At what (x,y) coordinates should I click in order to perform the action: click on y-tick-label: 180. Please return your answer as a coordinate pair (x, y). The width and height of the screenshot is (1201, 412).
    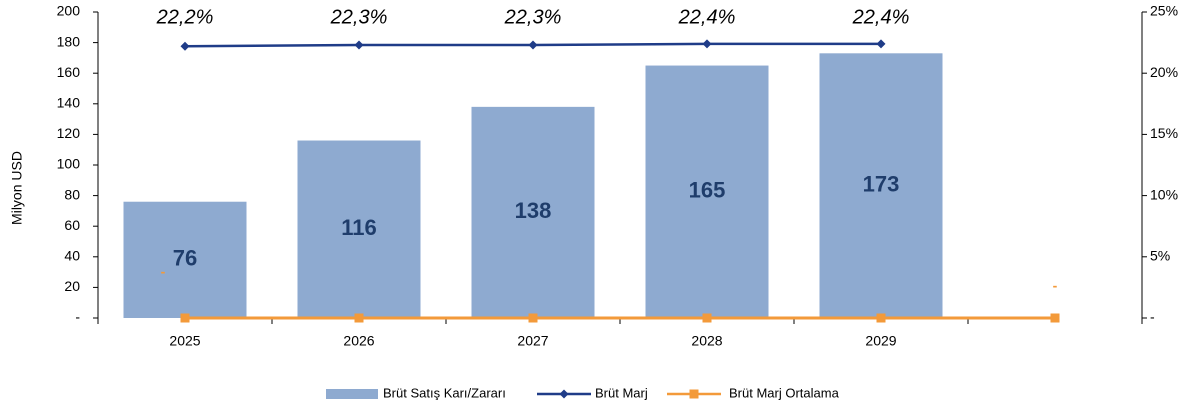
    Looking at the image, I should click on (69, 41).